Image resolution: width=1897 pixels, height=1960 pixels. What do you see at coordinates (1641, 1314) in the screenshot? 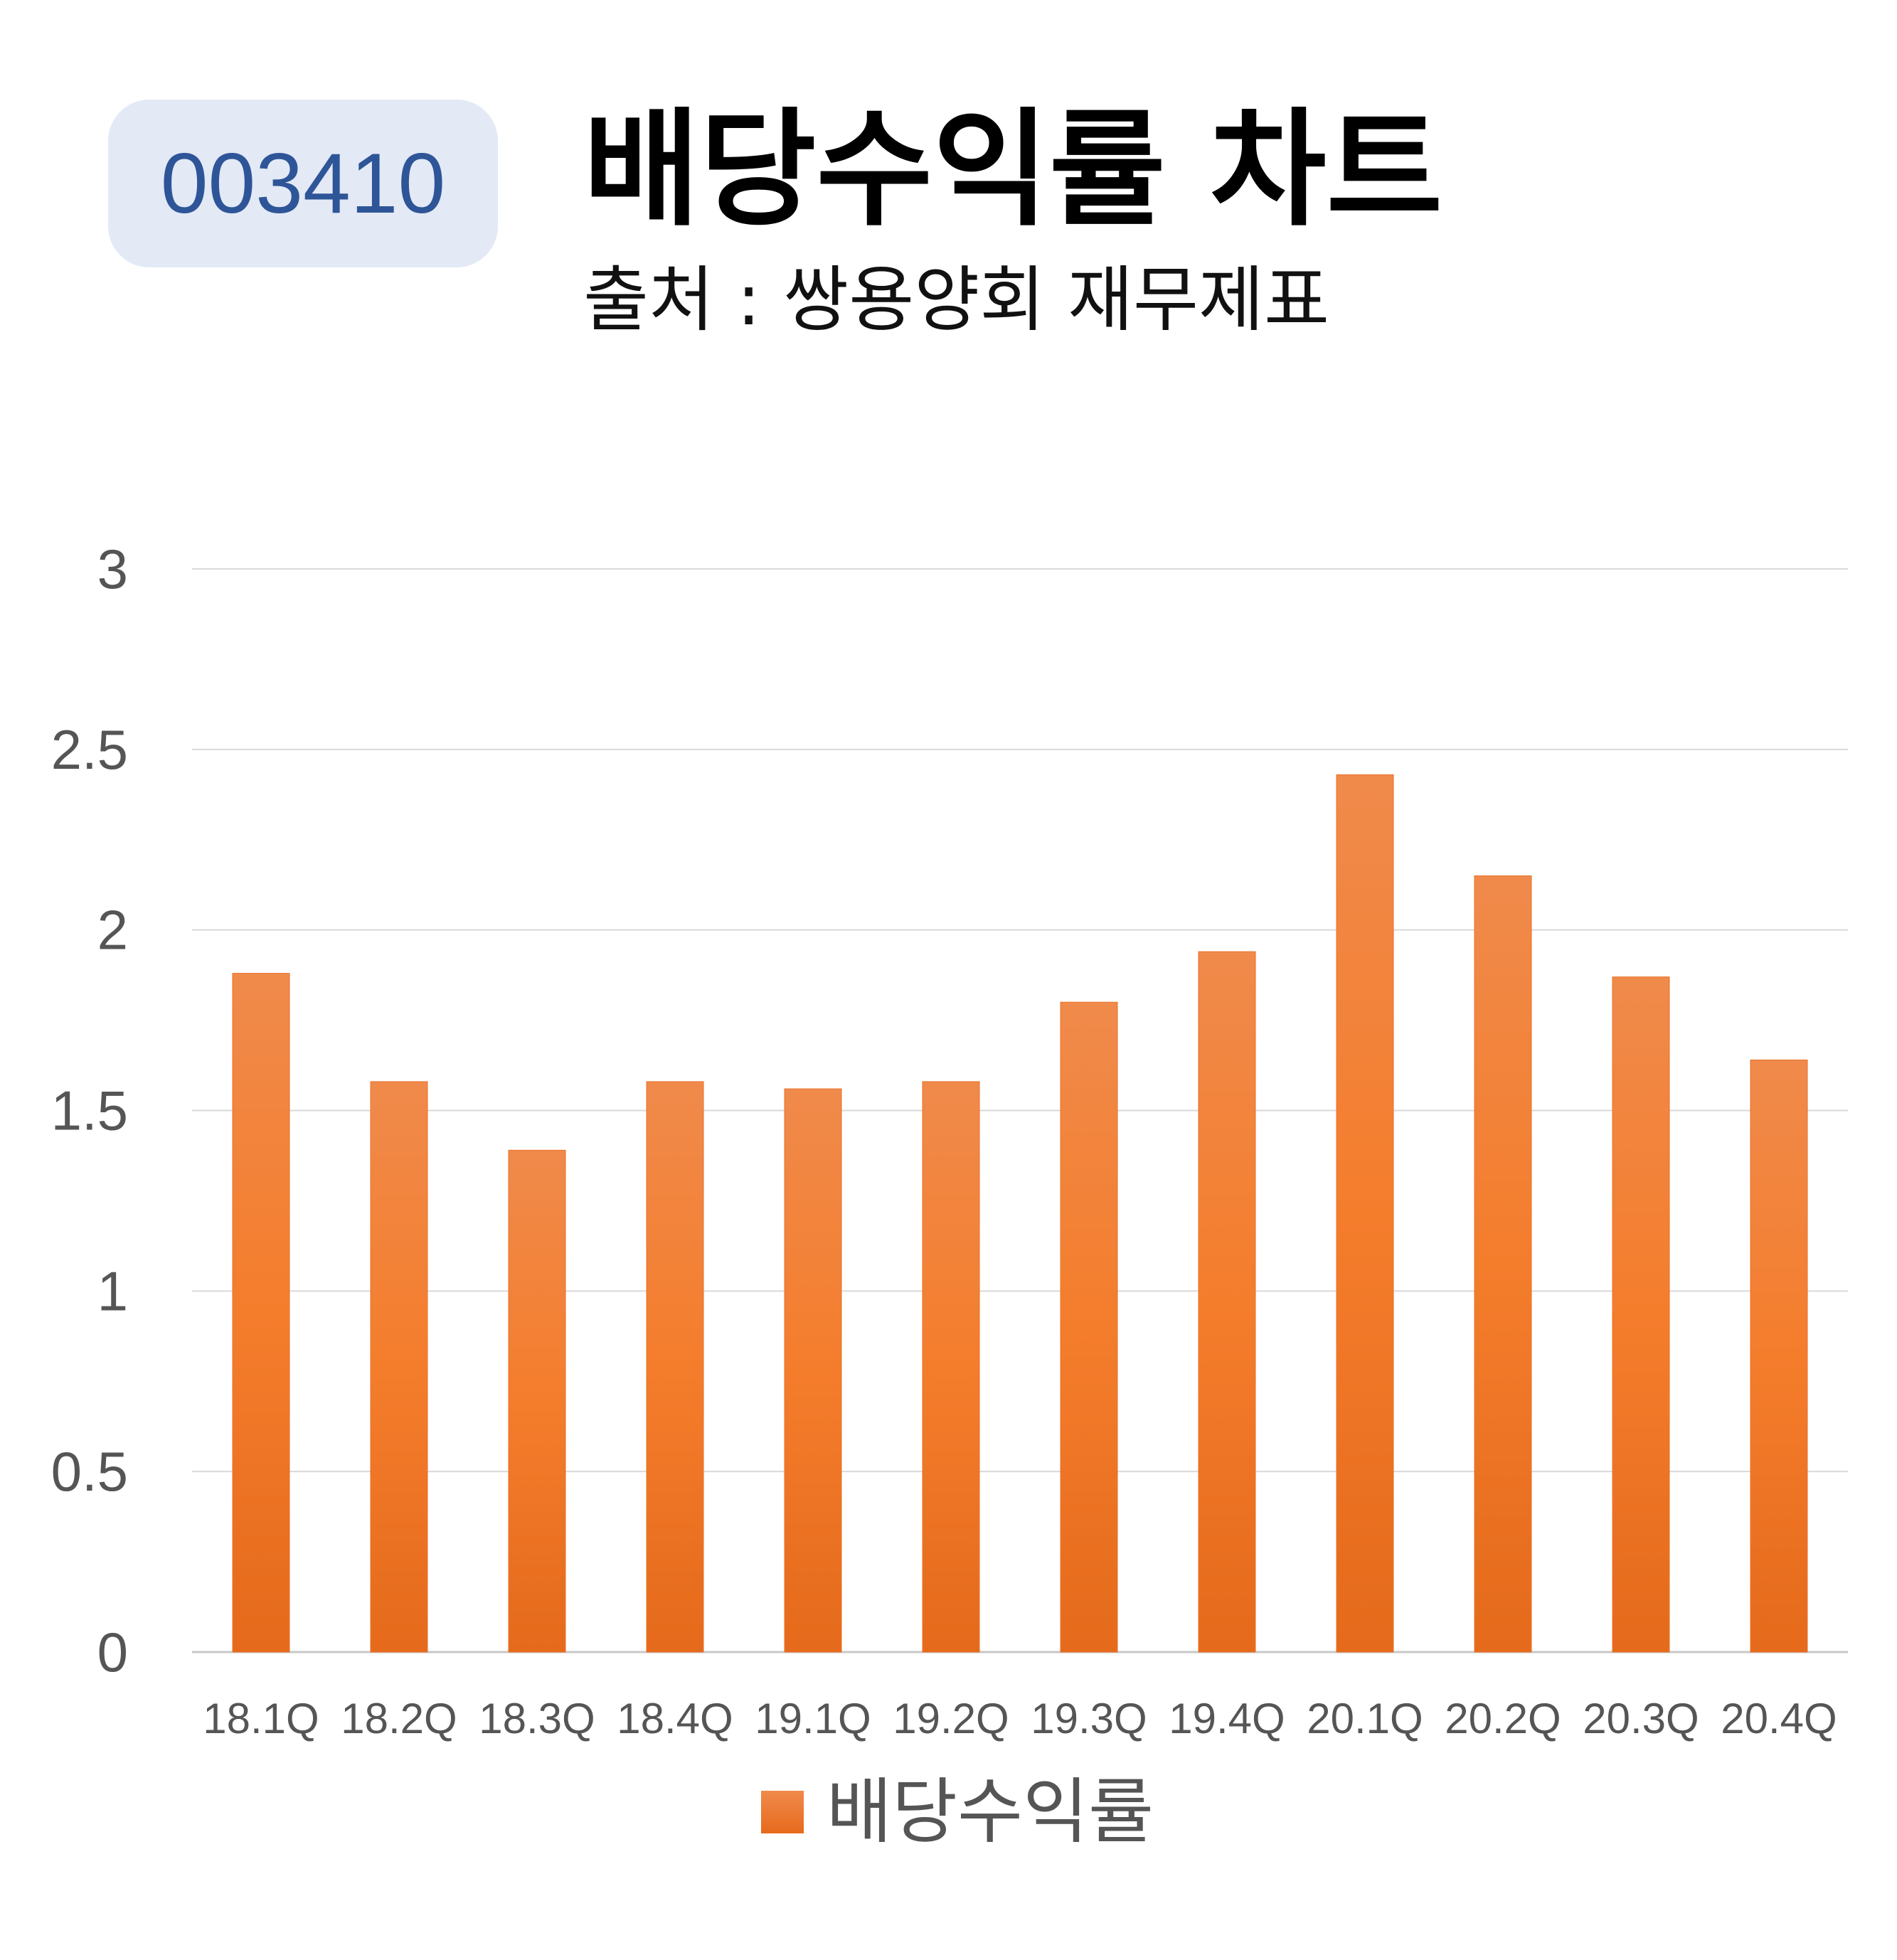
I see `bar-20.3Q` at bounding box center [1641, 1314].